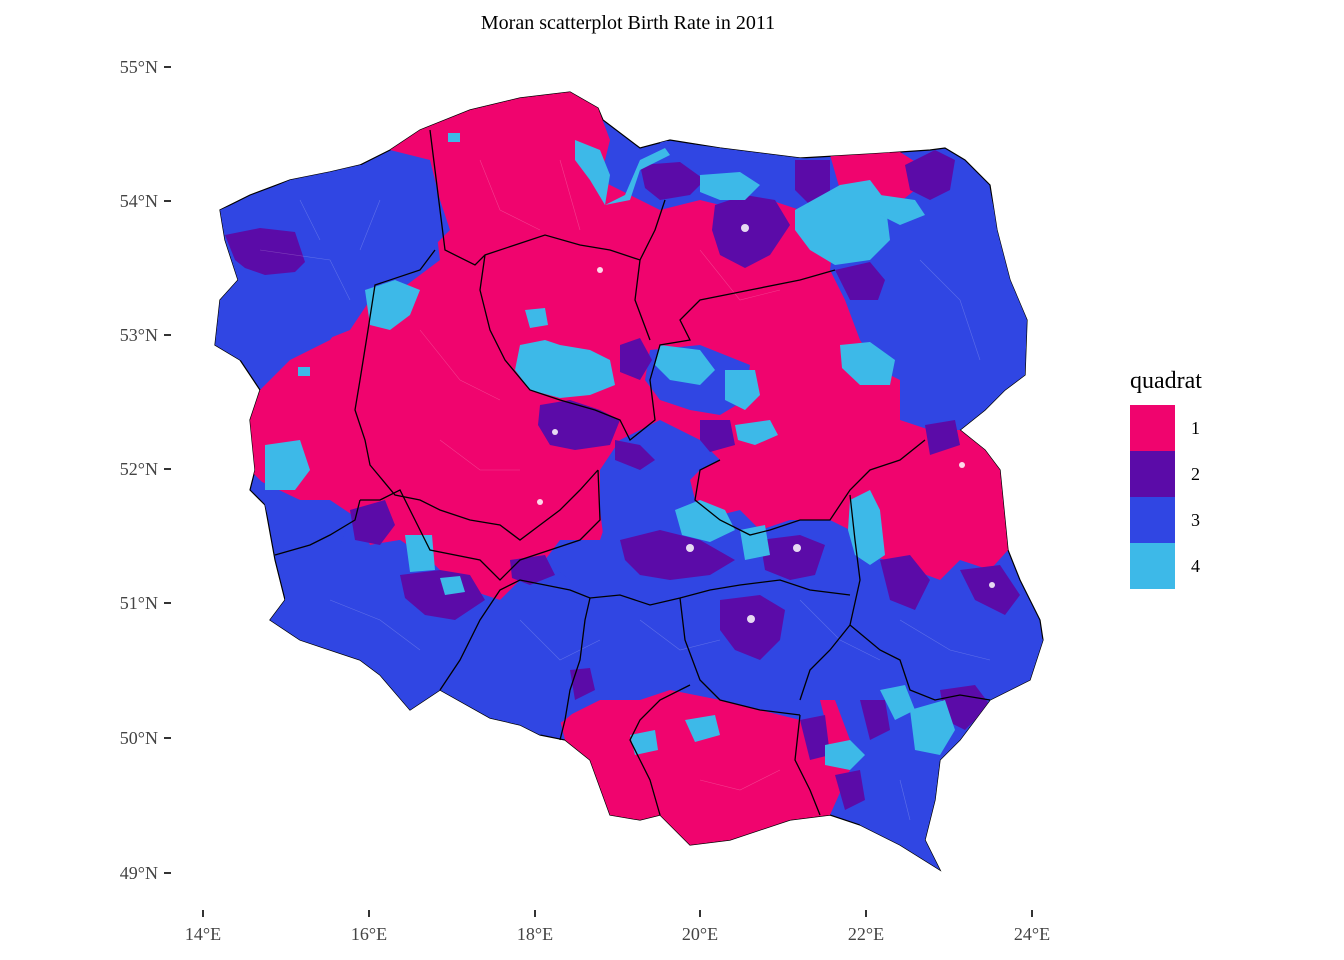 The width and height of the screenshot is (1344, 960). I want to click on legend-label: 4, so click(1195, 565).